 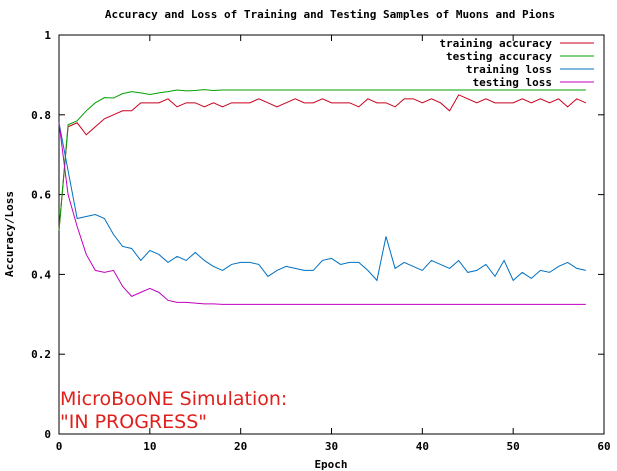 I want to click on annotation-line-1: MicroBooNE Simulation:, so click(x=173, y=399).